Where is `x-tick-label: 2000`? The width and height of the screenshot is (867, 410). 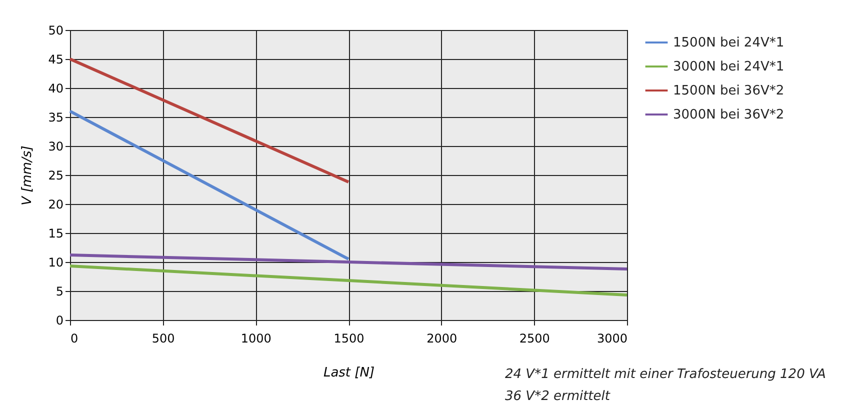 x-tick-label: 2000 is located at coordinates (442, 339).